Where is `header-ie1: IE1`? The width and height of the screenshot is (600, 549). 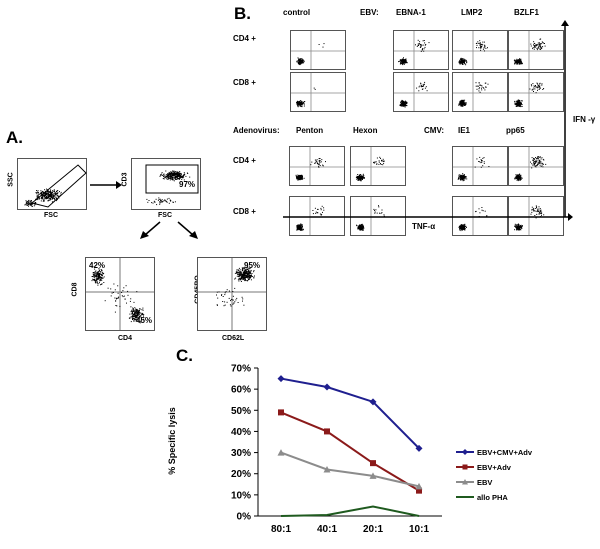
header-ie1: IE1 is located at coordinates (464, 130).